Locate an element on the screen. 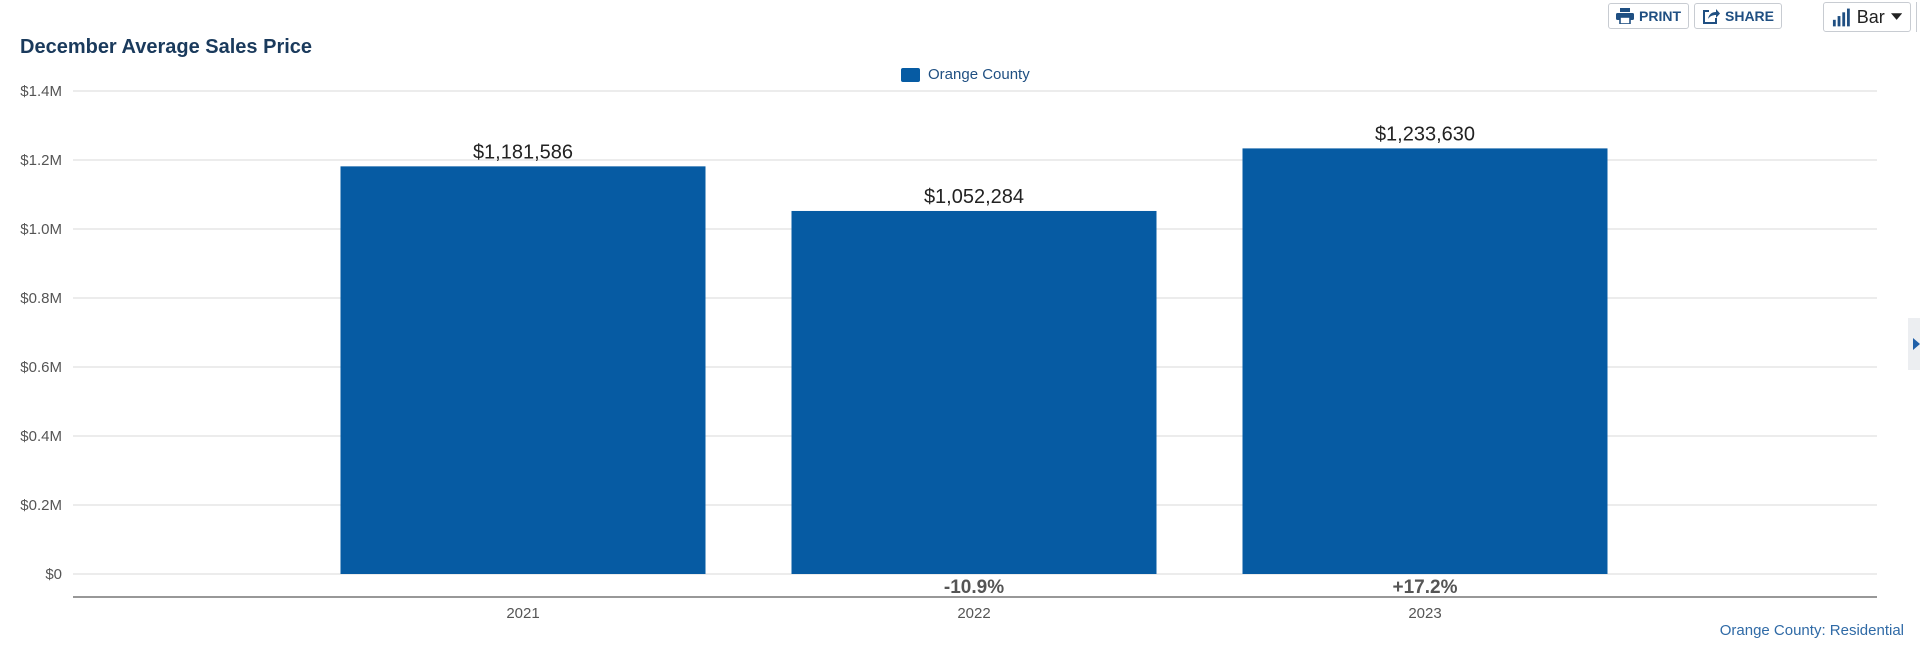 The height and width of the screenshot is (646, 1920). bar-value-label: $1,233,630 is located at coordinates (1425, 134).